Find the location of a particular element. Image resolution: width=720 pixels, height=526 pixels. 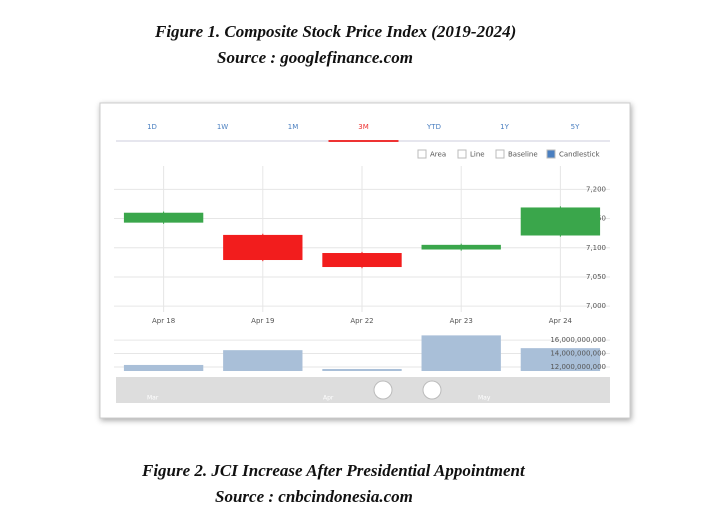

range-tab: YTD is located at coordinates (433, 127).